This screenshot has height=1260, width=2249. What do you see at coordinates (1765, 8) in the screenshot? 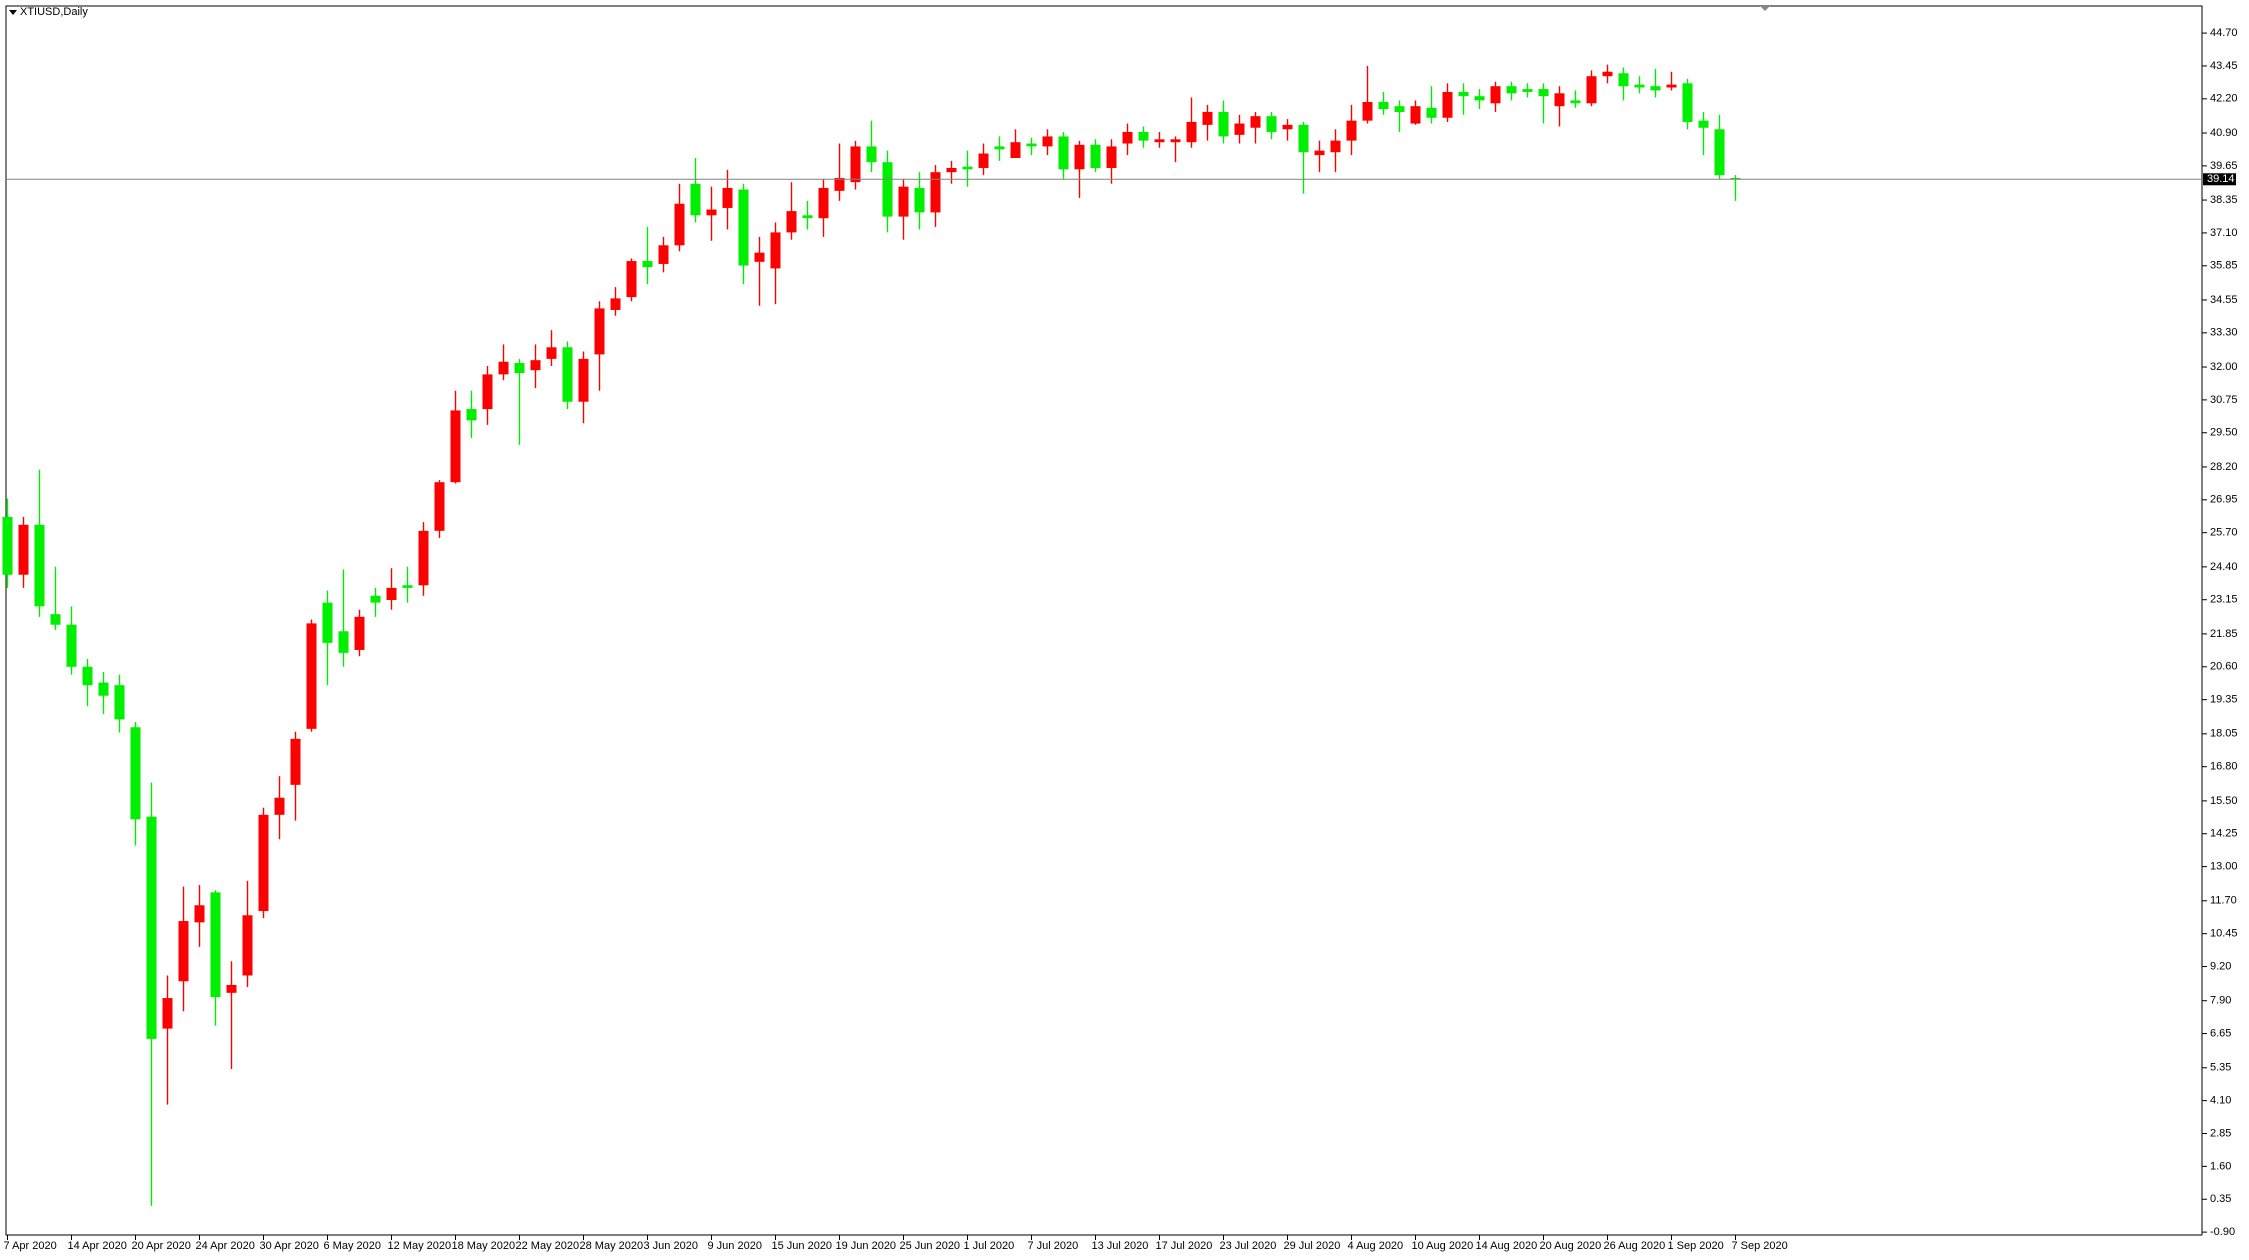
I see `shift-marker` at bounding box center [1765, 8].